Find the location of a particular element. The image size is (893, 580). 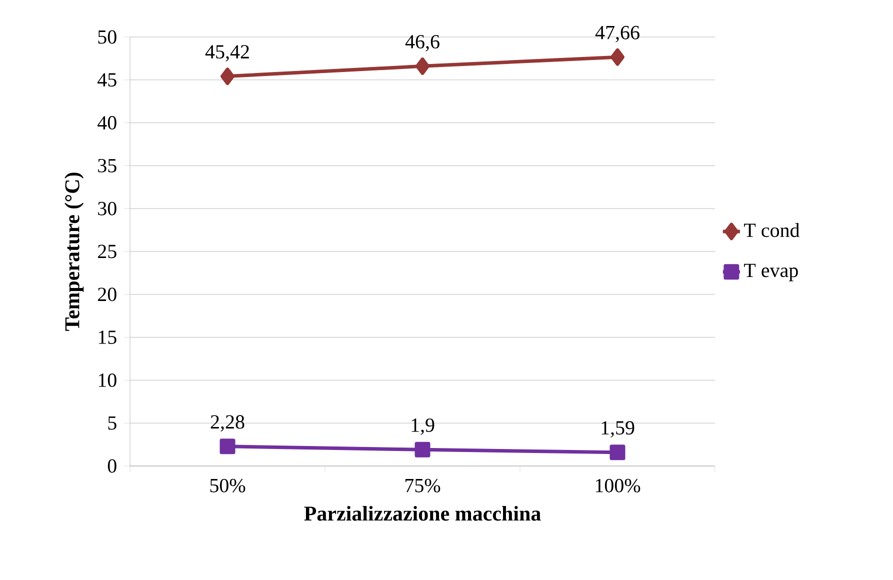

x-axis-title: Parzializzazione macchina is located at coordinates (422, 513).